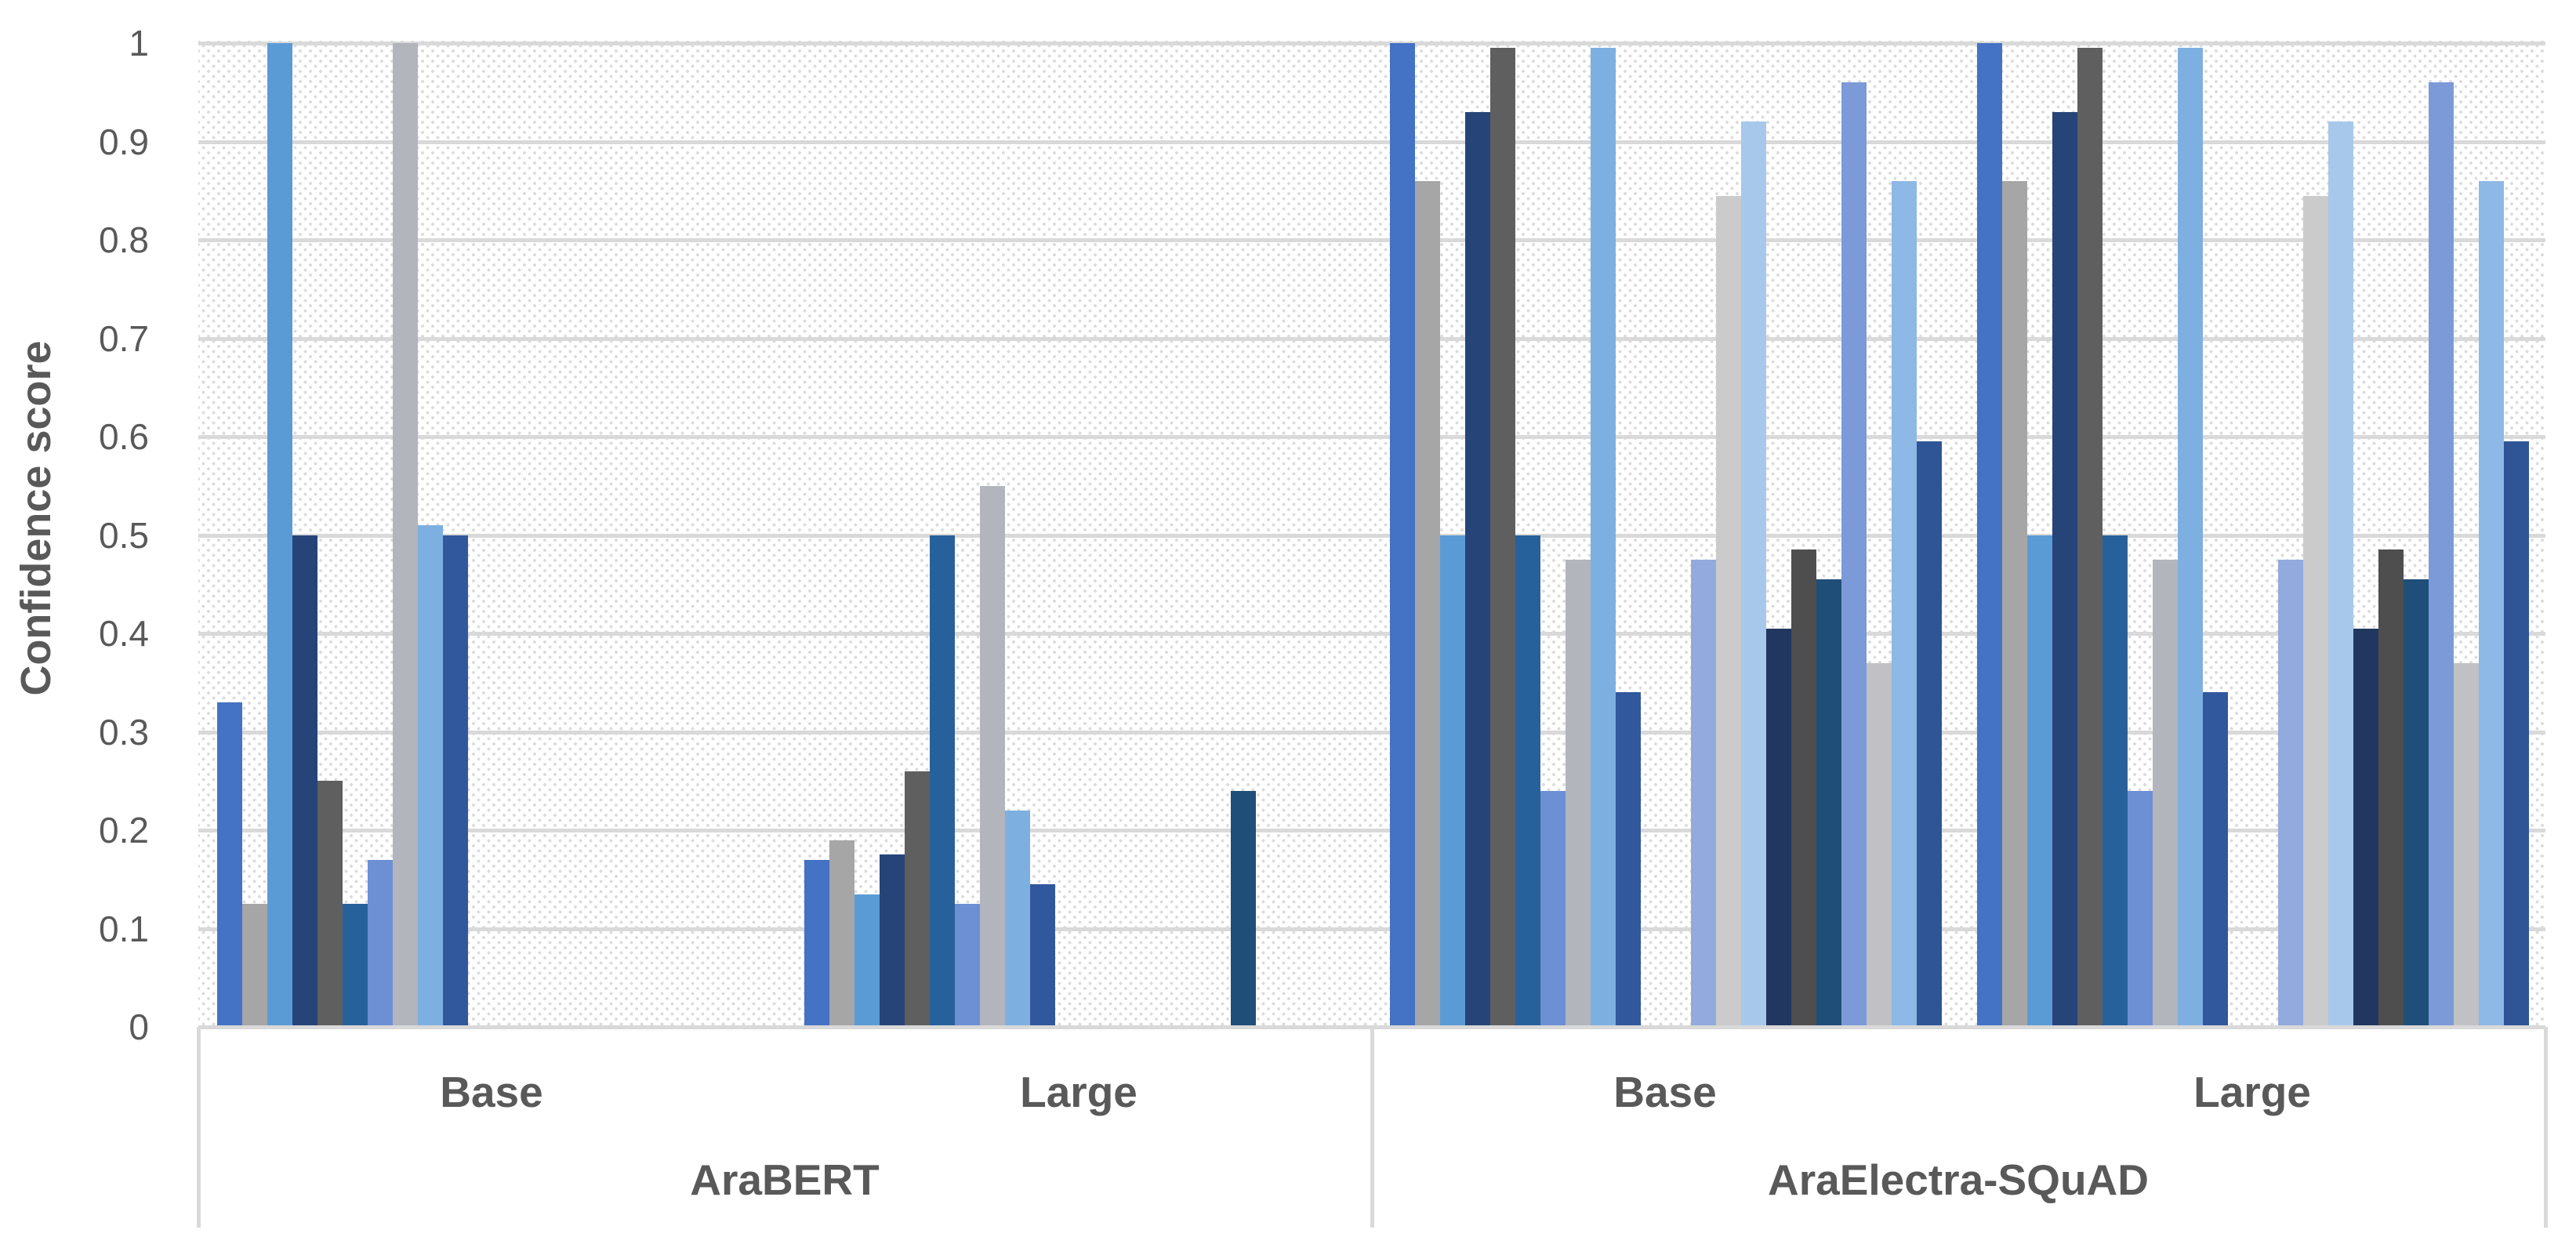 The height and width of the screenshot is (1255, 2576). I want to click on gridline-0.5, so click(1372, 535).